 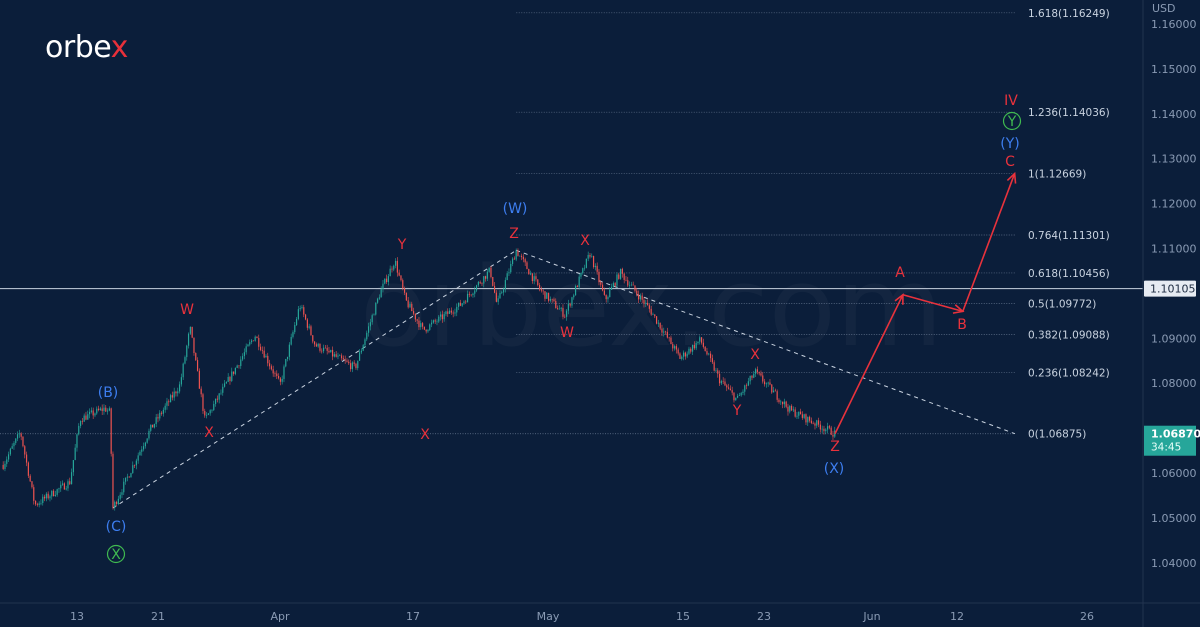 What do you see at coordinates (1174, 518) in the screenshot?
I see `y-tick-label: 1.05000` at bounding box center [1174, 518].